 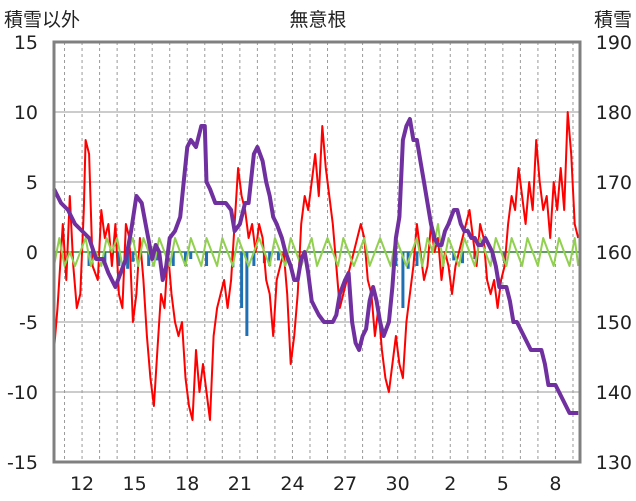 I want to click on x-axis-tick-label: 12, so click(x=82, y=484).